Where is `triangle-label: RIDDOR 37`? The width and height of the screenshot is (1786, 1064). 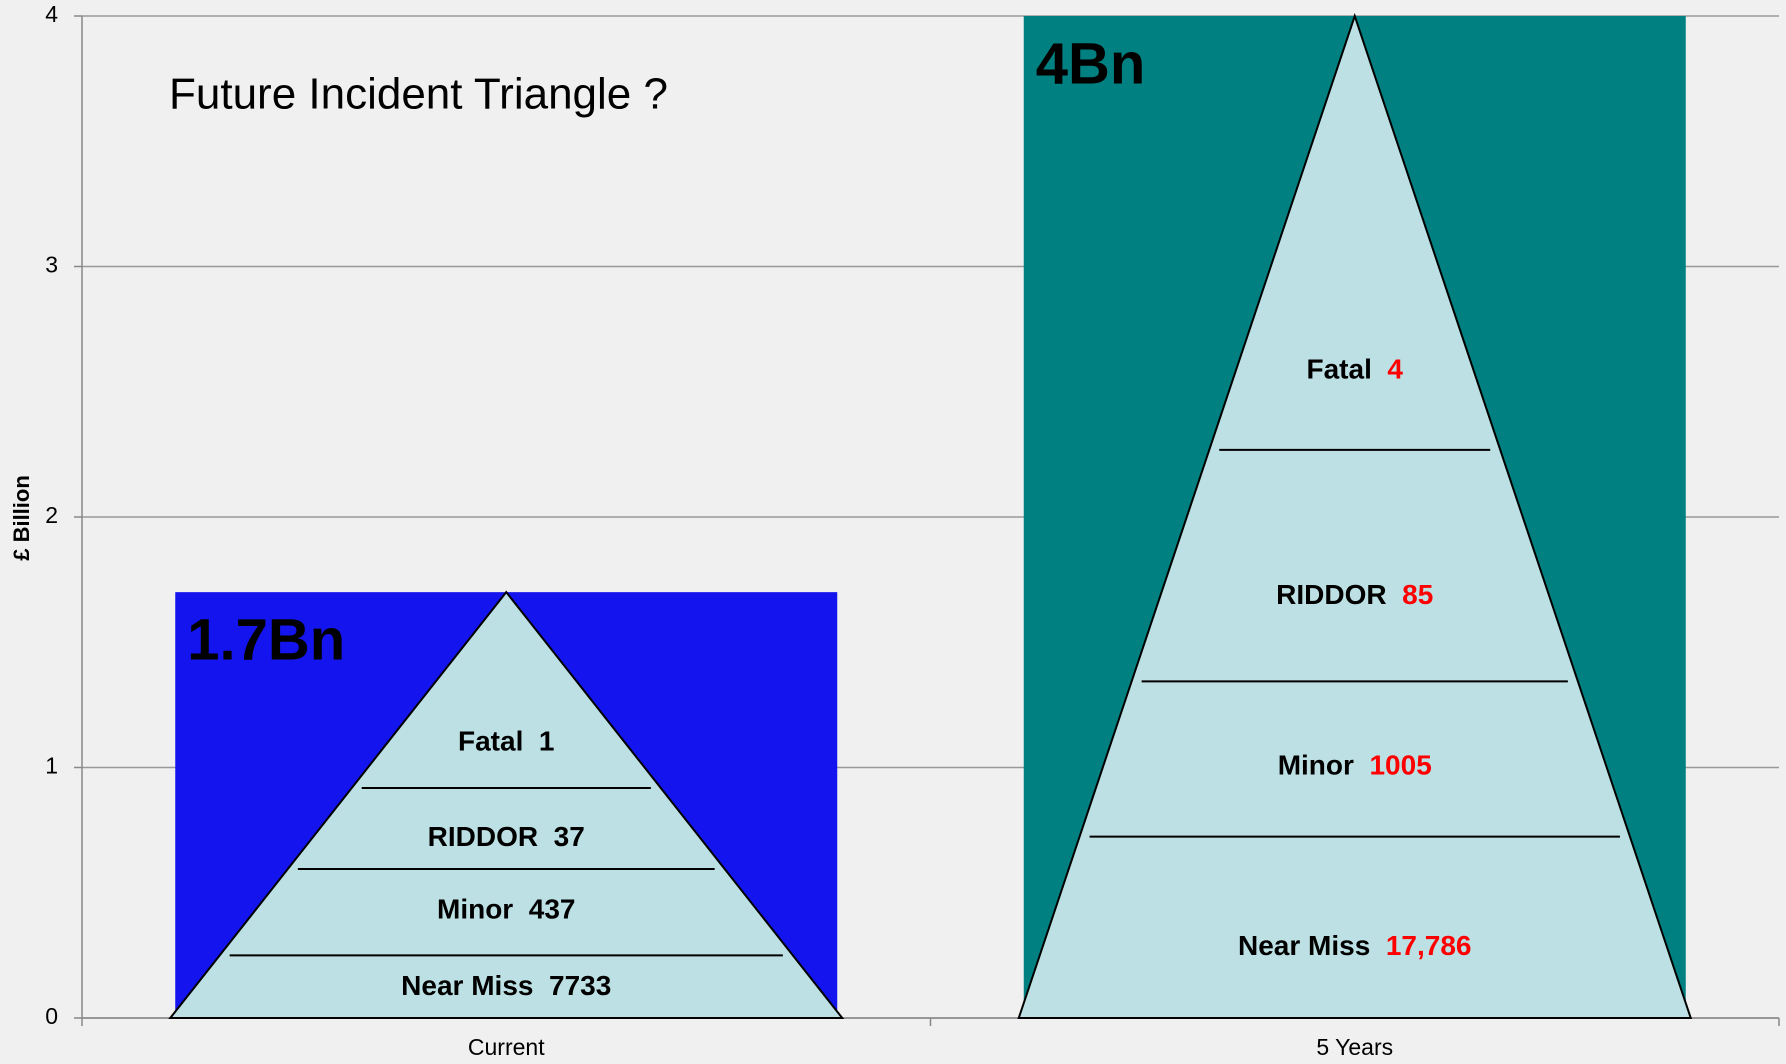 triangle-label: RIDDOR 37 is located at coordinates (506, 837).